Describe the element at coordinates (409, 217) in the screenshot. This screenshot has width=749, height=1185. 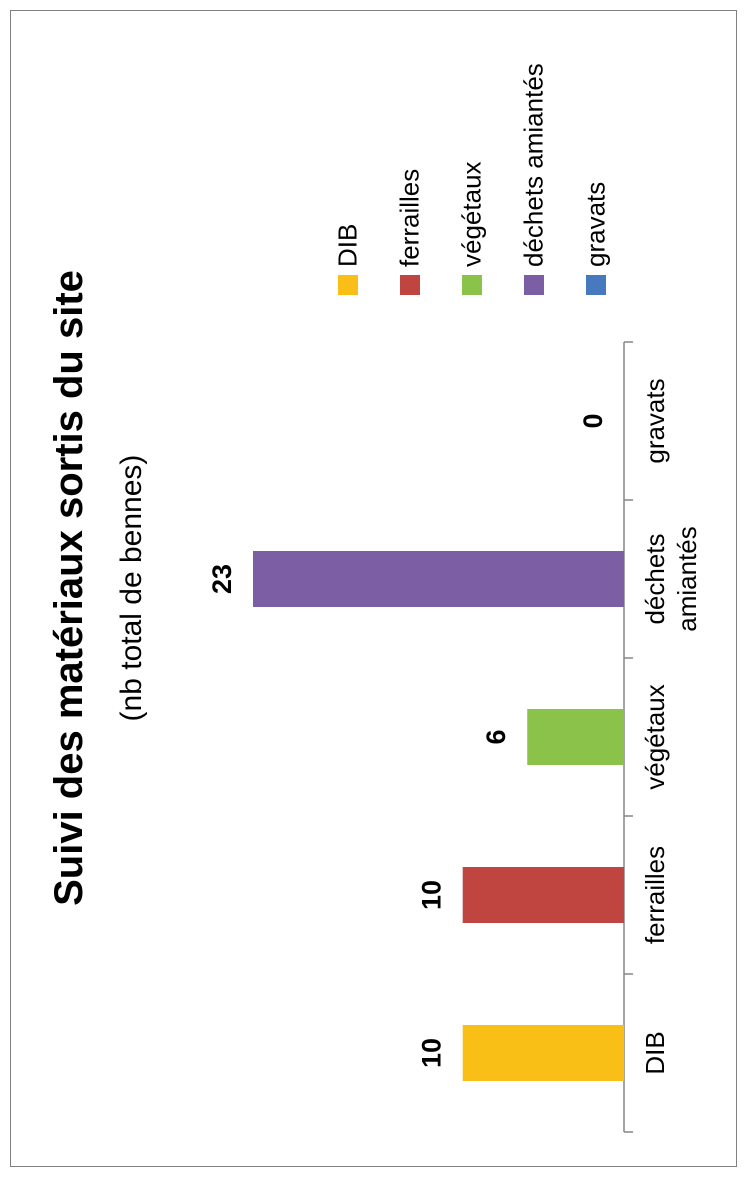
I see `legend-label: ferrailles` at that location.